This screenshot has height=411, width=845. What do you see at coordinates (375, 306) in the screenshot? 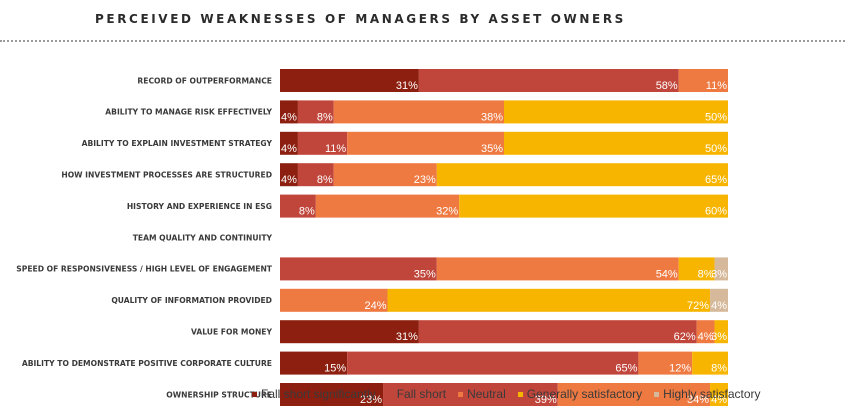
I see `bar-value-label: 24%` at bounding box center [375, 306].